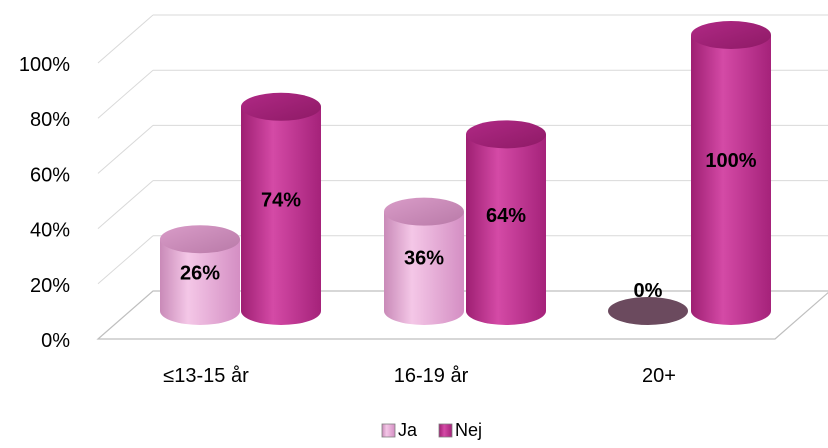 This screenshot has height=448, width=828. I want to click on y-tick-label: 80%, so click(50, 120).